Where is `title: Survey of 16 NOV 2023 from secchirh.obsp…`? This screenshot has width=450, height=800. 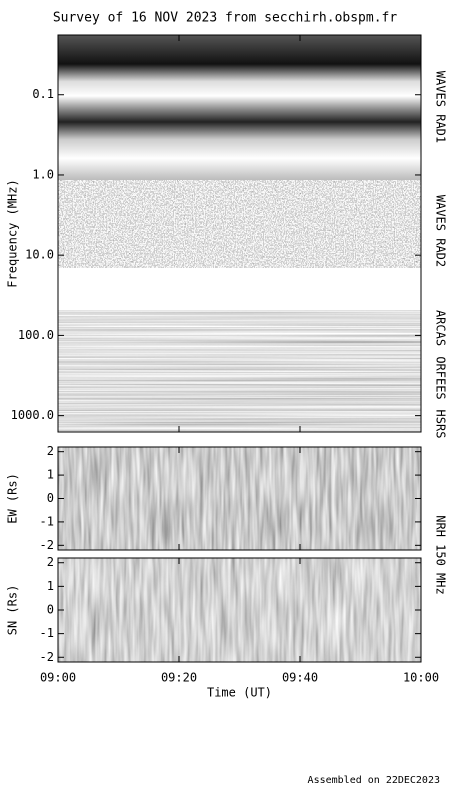
title: Survey of 16 NOV 2023 from secchirh.obsp… is located at coordinates (225, 18).